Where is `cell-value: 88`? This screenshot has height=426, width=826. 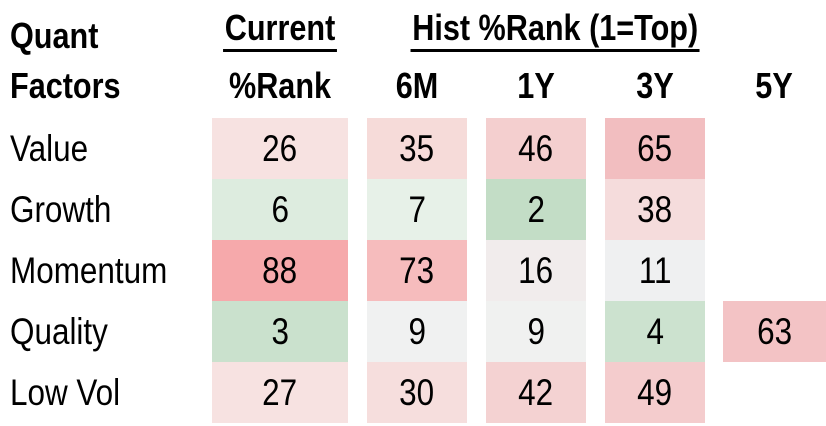 cell-value: 88 is located at coordinates (280, 270).